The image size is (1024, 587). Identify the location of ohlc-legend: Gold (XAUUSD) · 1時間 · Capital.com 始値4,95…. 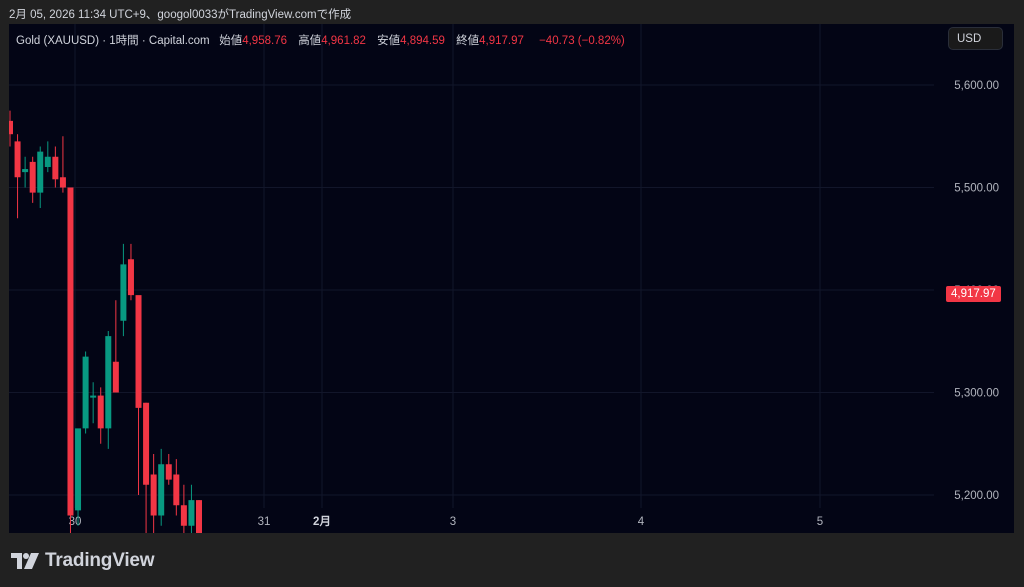
(320, 40).